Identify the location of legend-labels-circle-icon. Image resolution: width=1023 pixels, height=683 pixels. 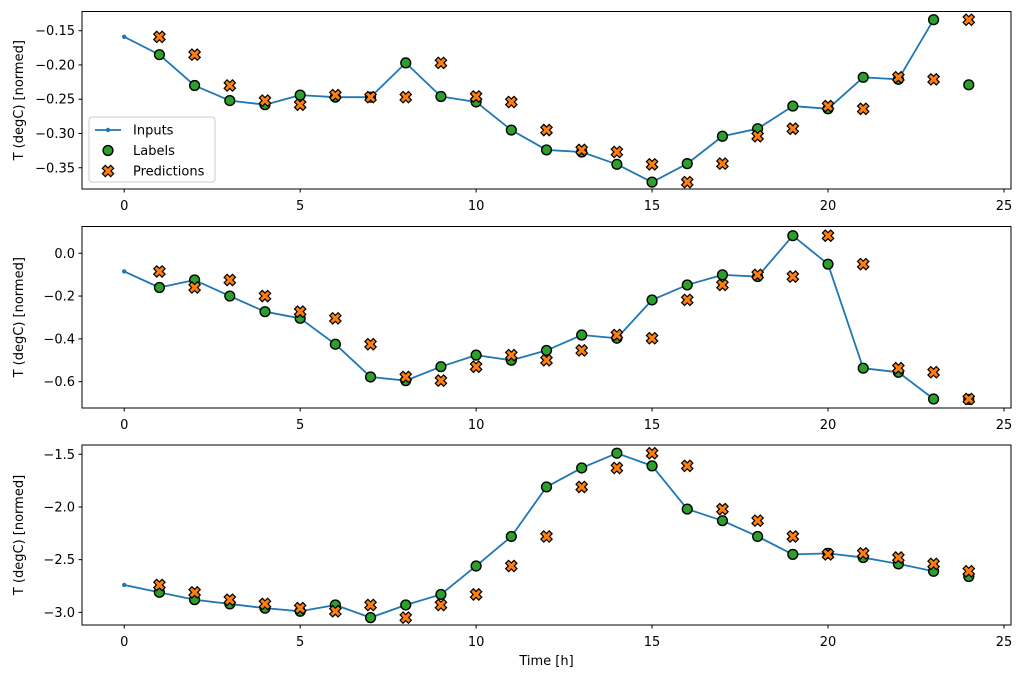
(108, 150).